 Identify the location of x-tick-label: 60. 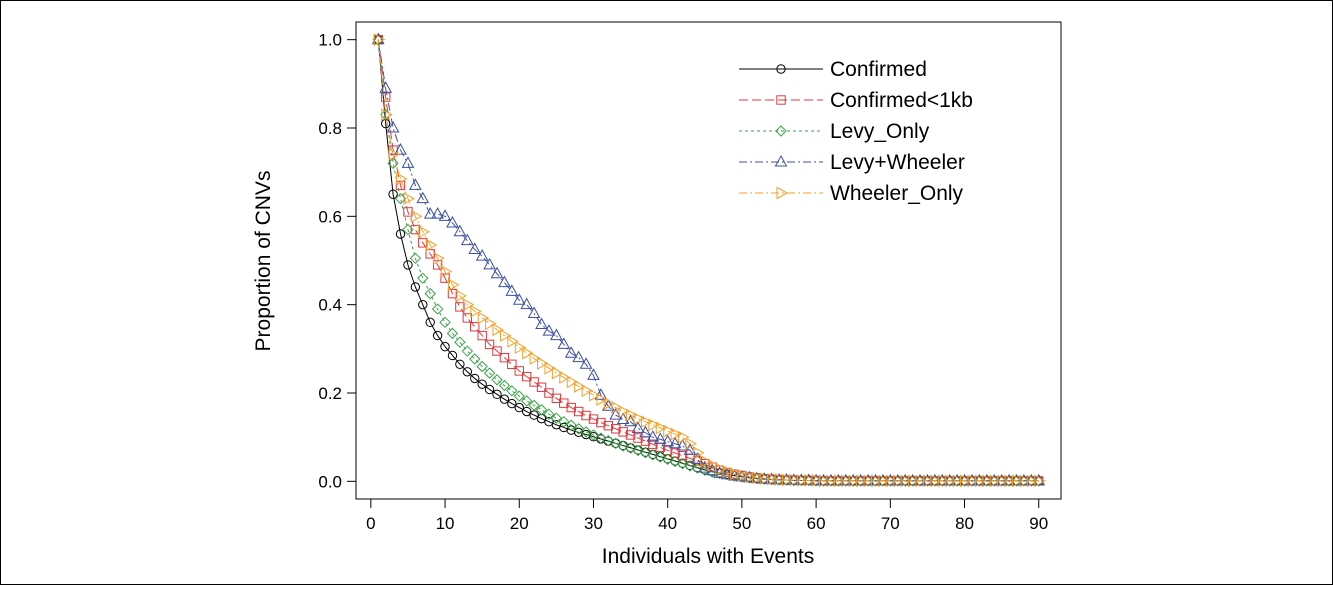
(816, 523).